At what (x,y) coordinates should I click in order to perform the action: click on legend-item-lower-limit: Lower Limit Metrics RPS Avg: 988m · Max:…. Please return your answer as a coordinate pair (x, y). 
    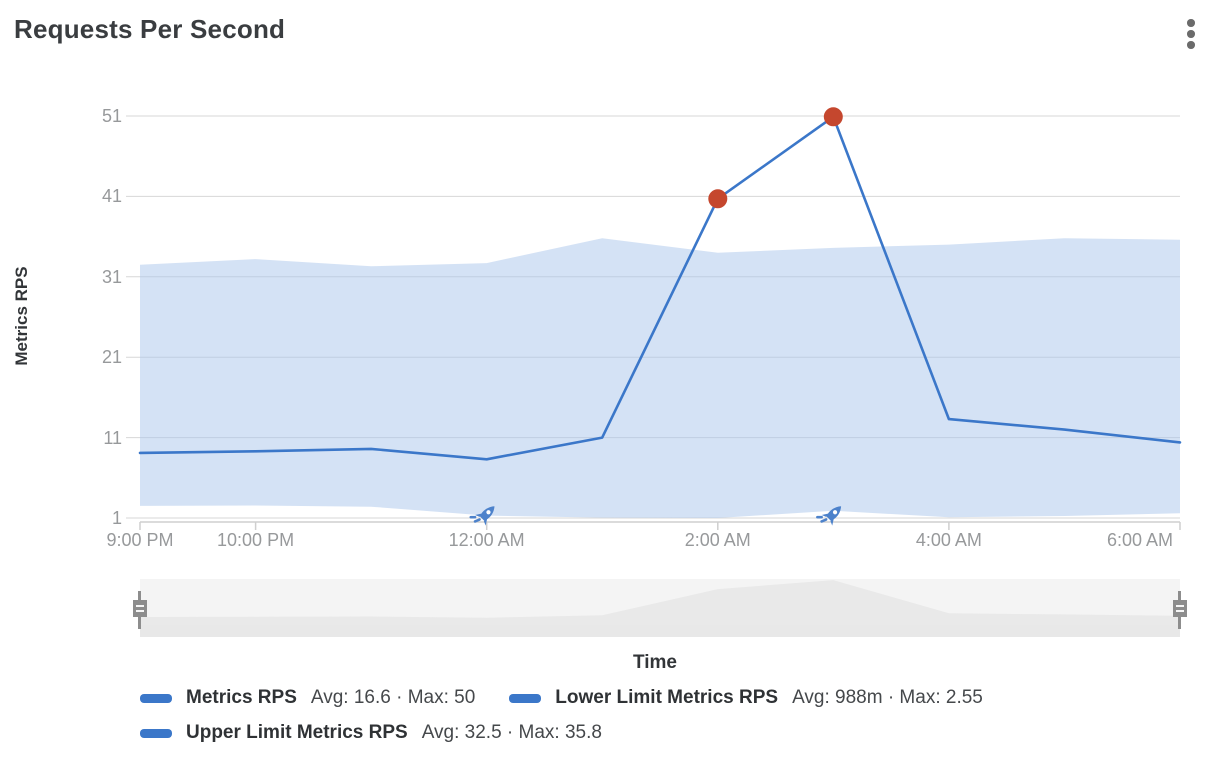
    Looking at the image, I should click on (746, 698).